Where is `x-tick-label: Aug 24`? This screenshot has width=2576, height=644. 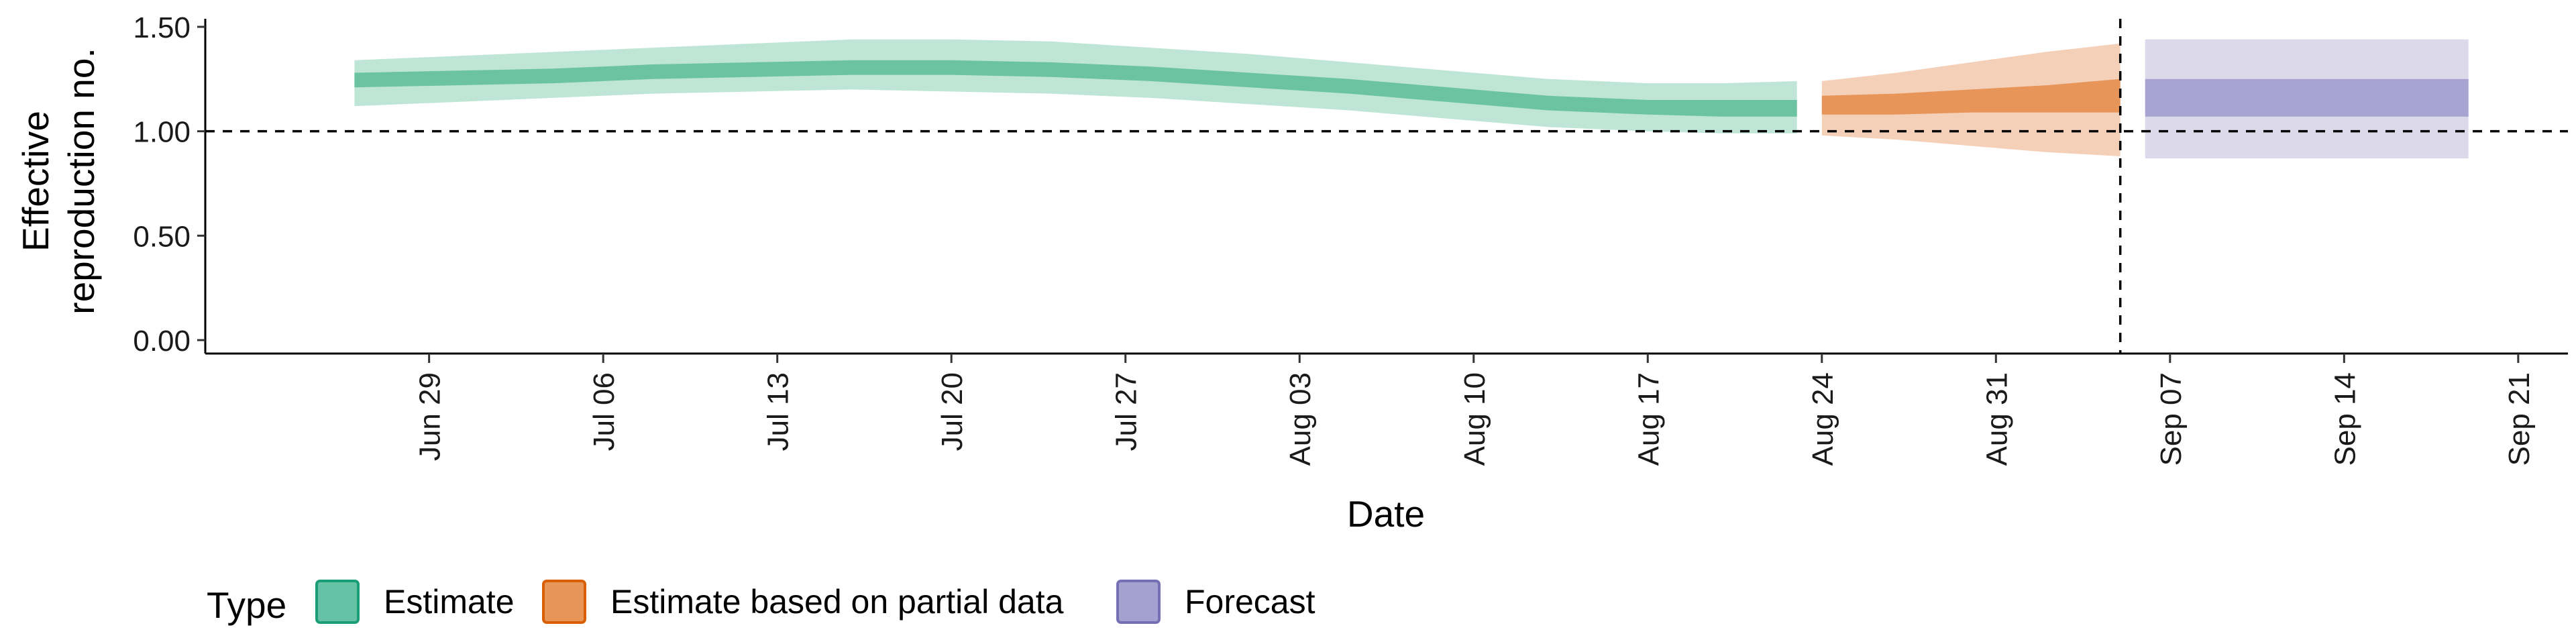
x-tick-label: Aug 24 is located at coordinates (1823, 419).